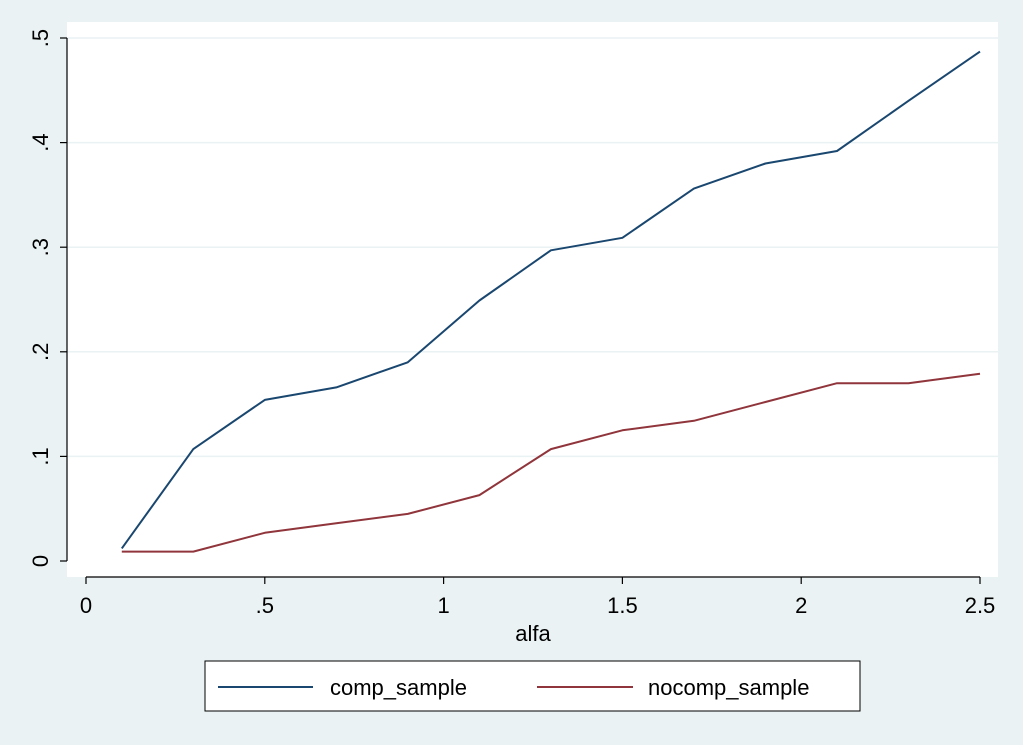 This screenshot has height=745, width=1023. What do you see at coordinates (40, 247) in the screenshot?
I see `y-tick-label: .3` at bounding box center [40, 247].